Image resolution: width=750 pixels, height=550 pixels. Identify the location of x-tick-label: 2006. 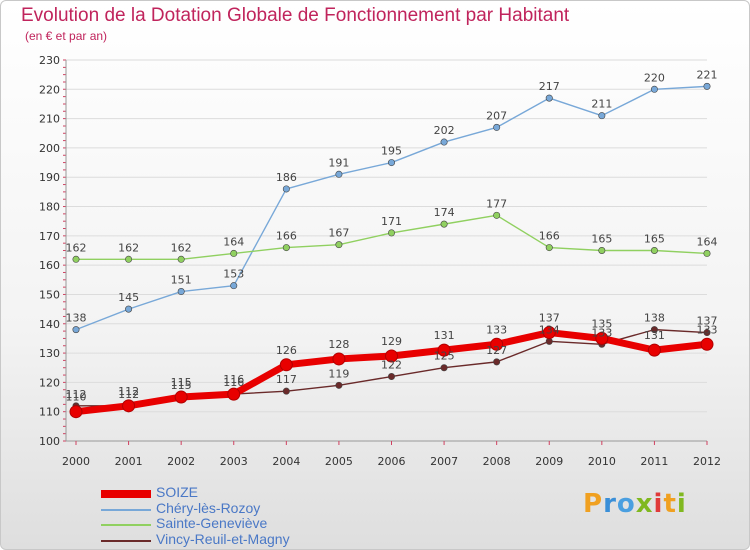
(392, 461).